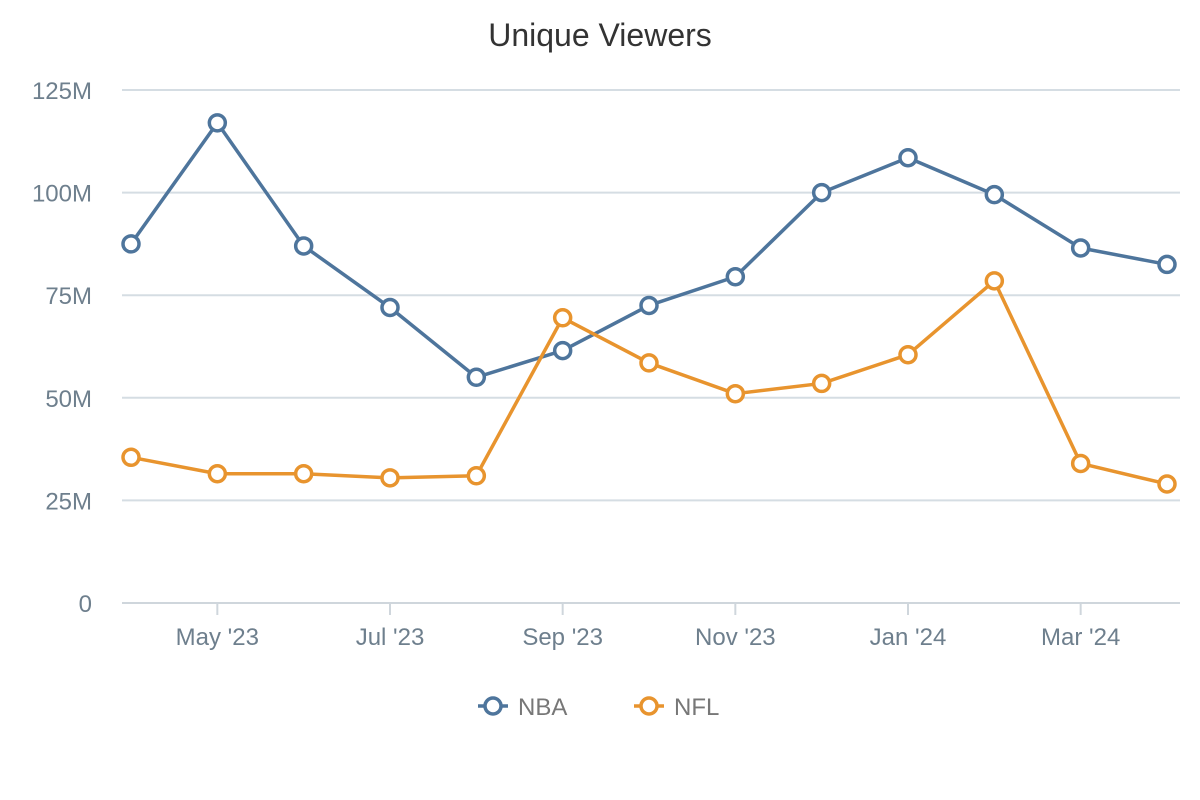  What do you see at coordinates (62, 91) in the screenshot?
I see `y-tick-label: 125M` at bounding box center [62, 91].